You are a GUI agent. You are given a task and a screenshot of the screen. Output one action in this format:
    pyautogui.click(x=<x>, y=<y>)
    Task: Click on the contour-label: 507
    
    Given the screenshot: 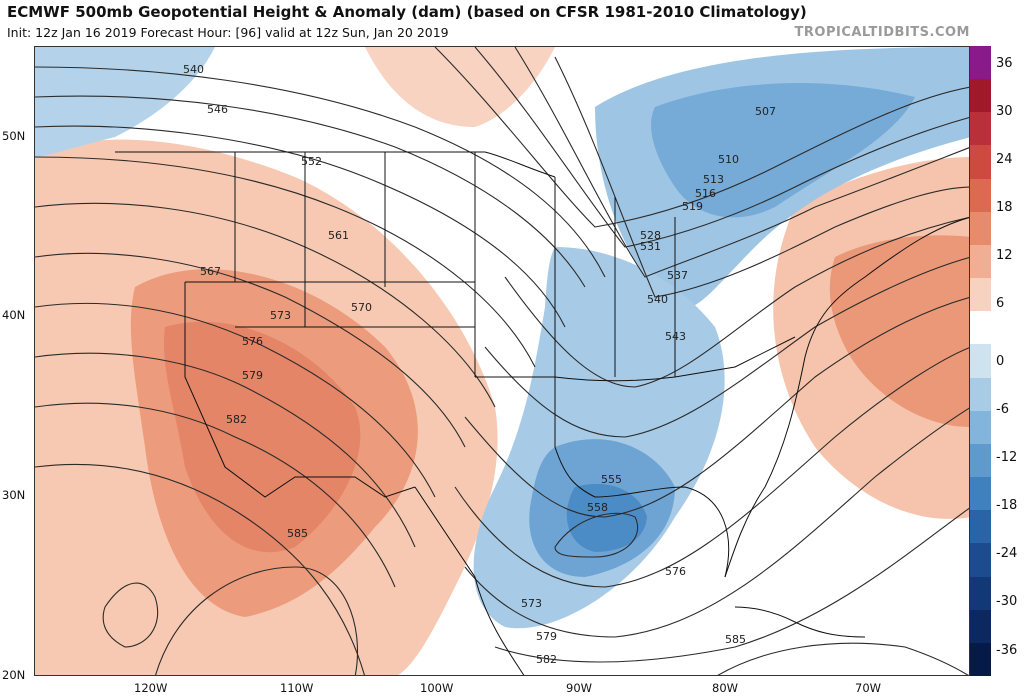 What is the action you would take?
    pyautogui.click(x=765, y=111)
    